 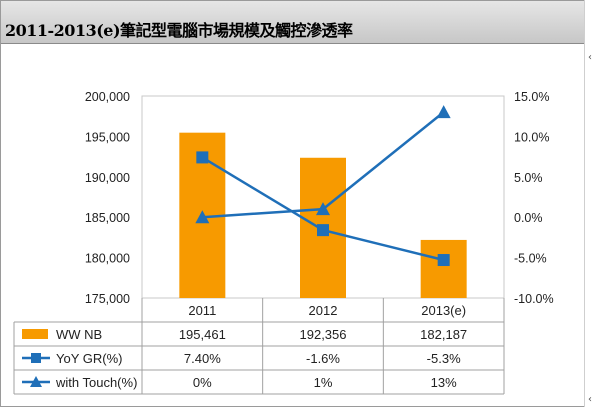 What do you see at coordinates (96, 382) in the screenshot?
I see `legend-series-name: with Touch(%)` at bounding box center [96, 382].